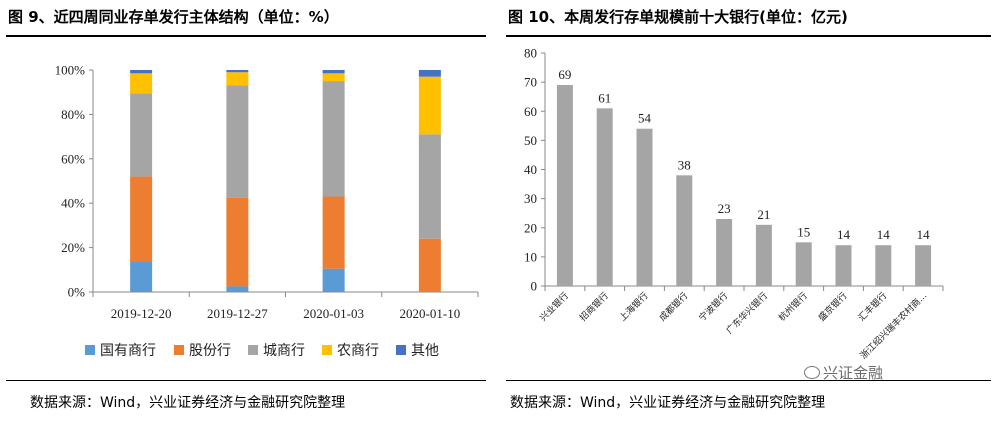 The width and height of the screenshot is (995, 428). I want to click on x-tick-label: 2019-12-20, so click(141, 313).